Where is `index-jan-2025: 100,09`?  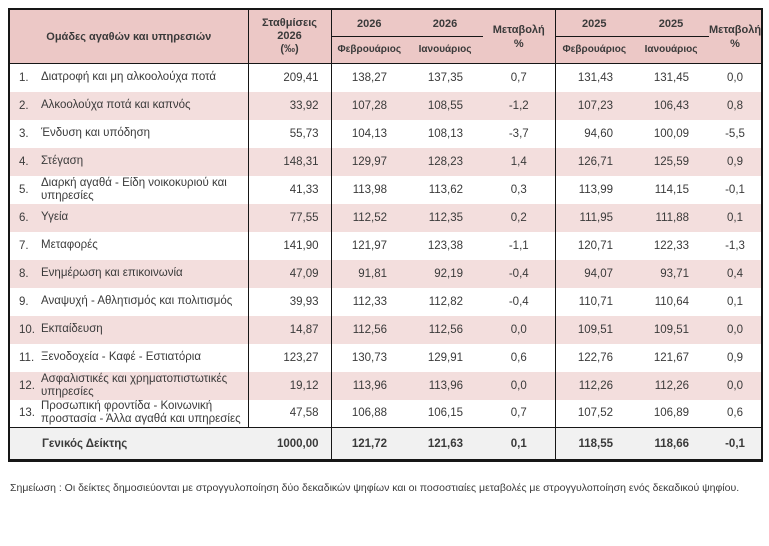 index-jan-2025: 100,09 is located at coordinates (671, 133).